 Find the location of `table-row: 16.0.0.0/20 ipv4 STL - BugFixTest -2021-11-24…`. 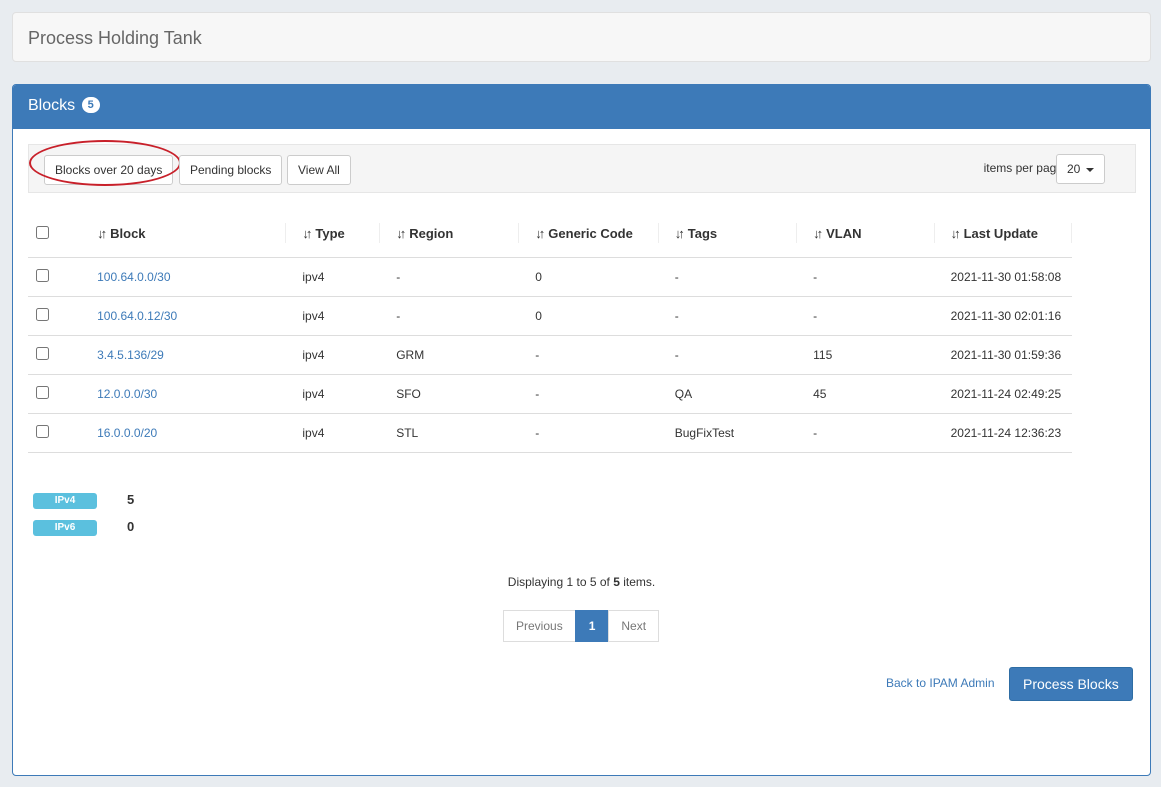

table-row: 16.0.0.0/20 ipv4 STL - BugFixTest -2021-11-24… is located at coordinates (550, 433).